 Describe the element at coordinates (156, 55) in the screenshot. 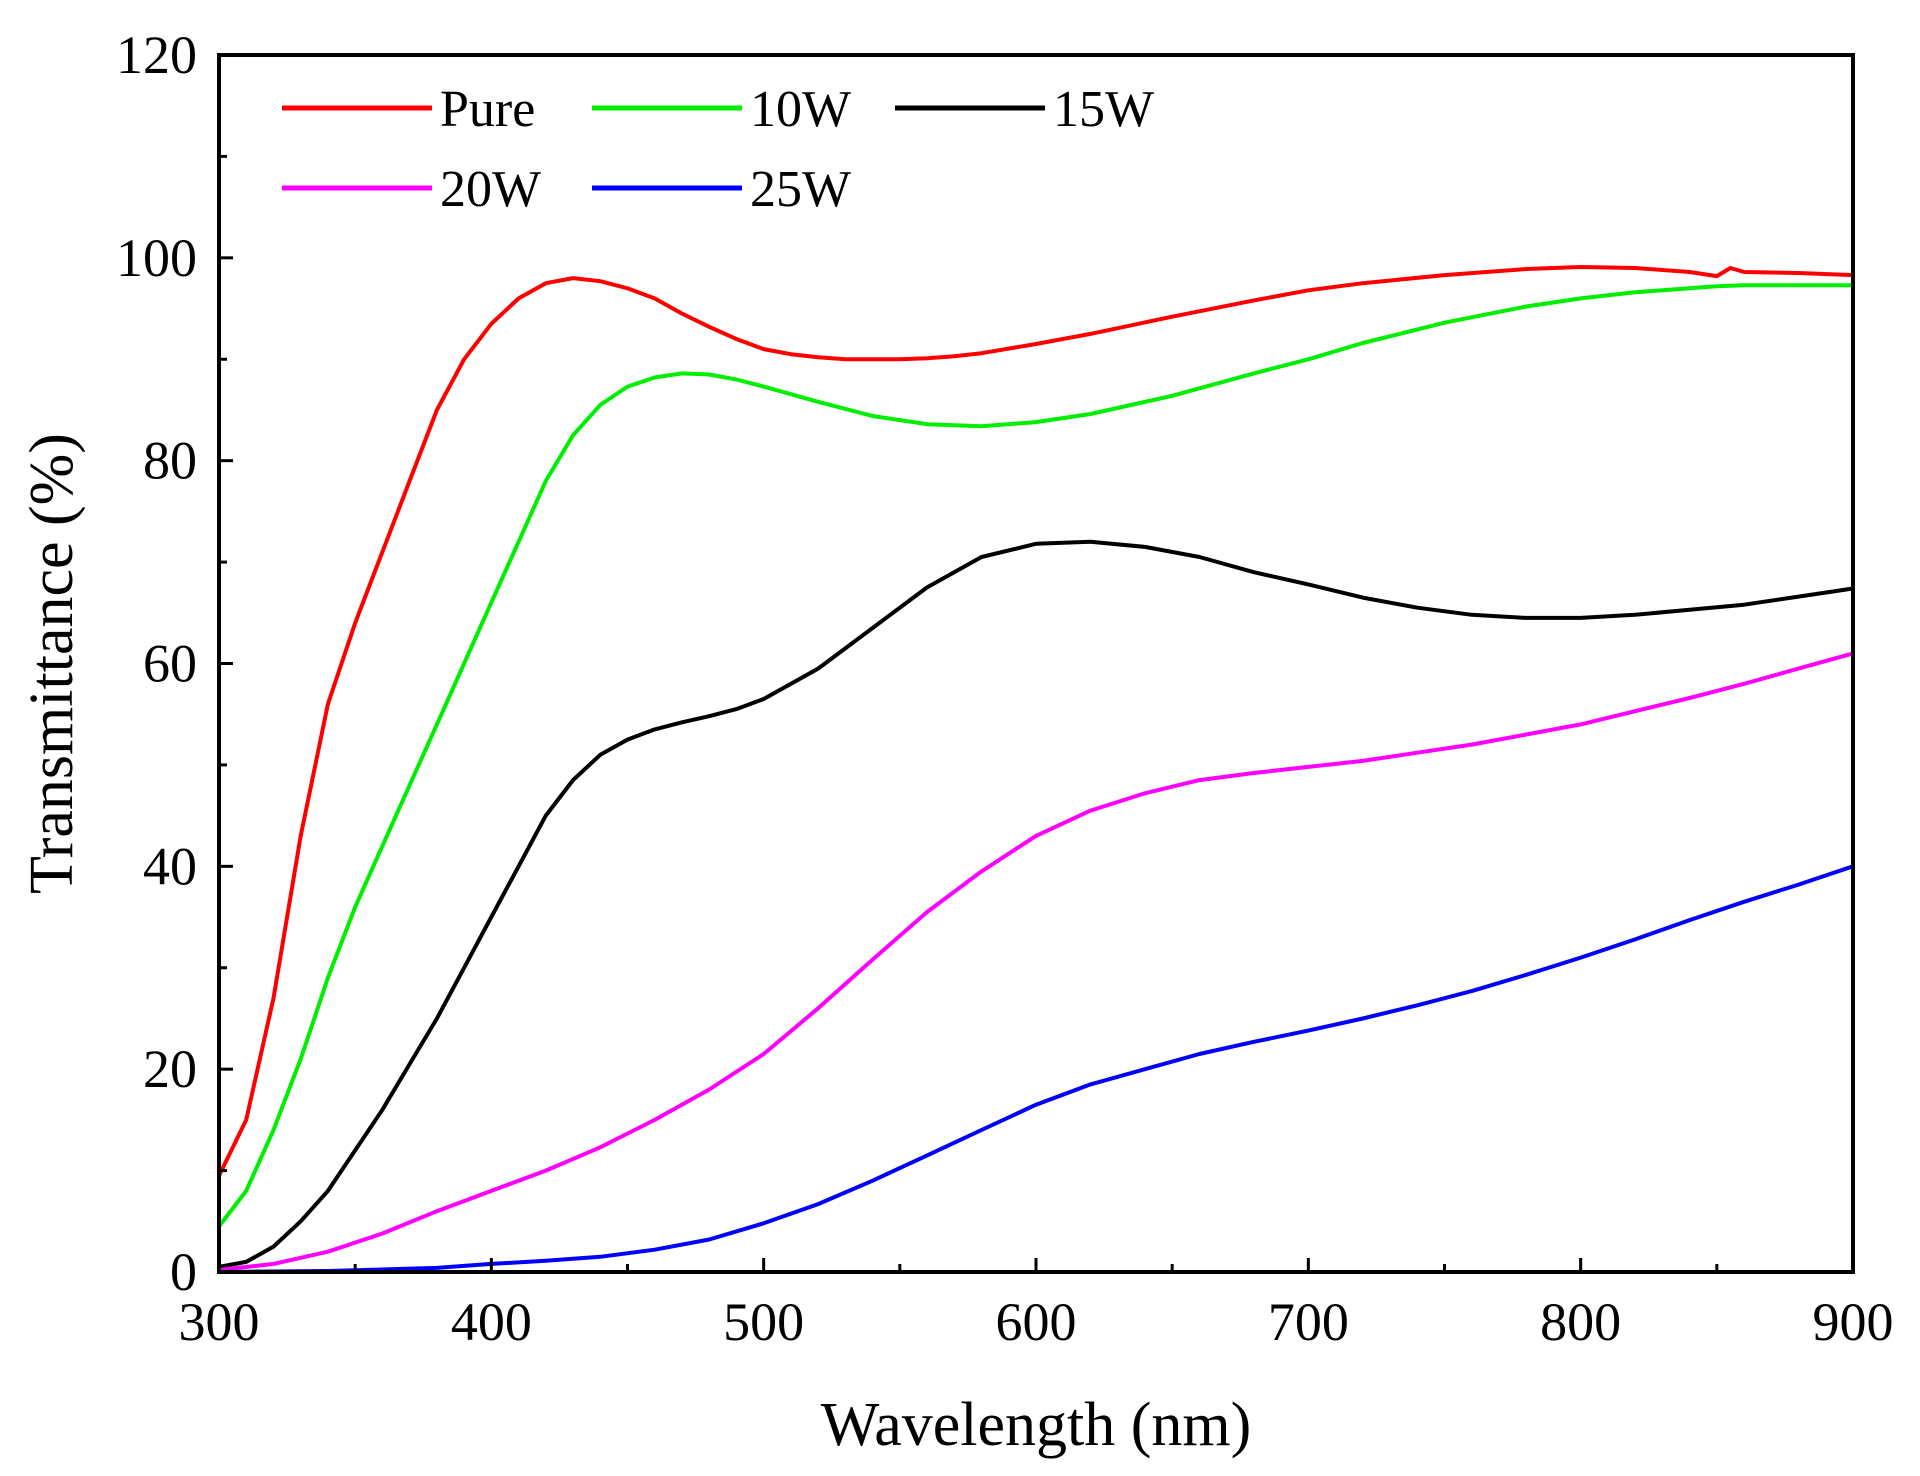

I see `y-tick-label: 120` at that location.